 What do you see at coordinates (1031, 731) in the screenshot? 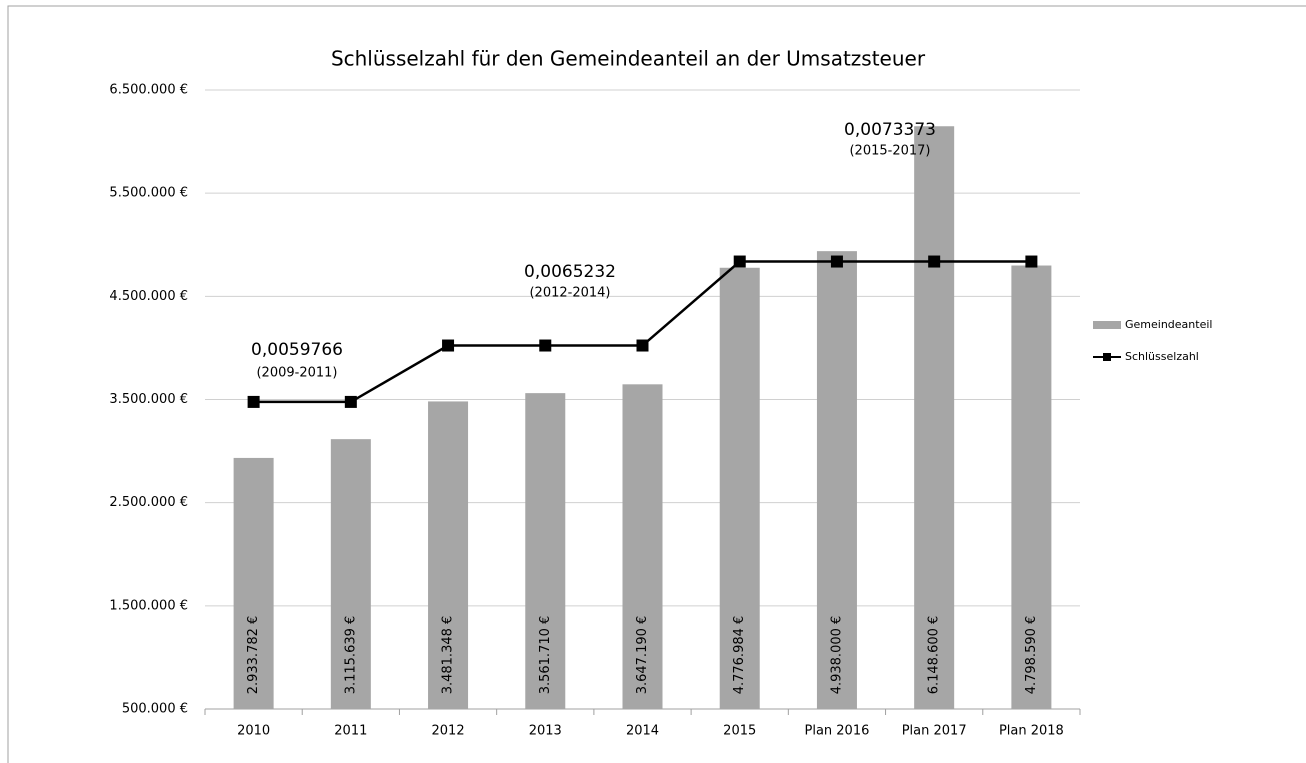
I see `x-tick-label: Plan 2018` at bounding box center [1031, 731].